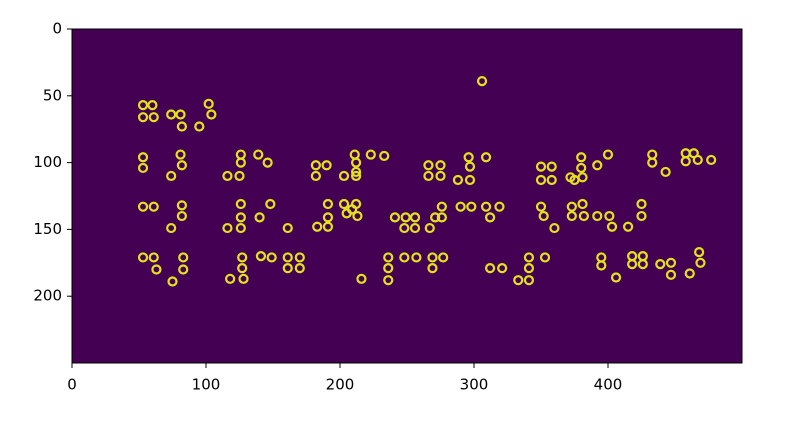  What do you see at coordinates (47, 162) in the screenshot?
I see `y-tick-label: 100` at bounding box center [47, 162].